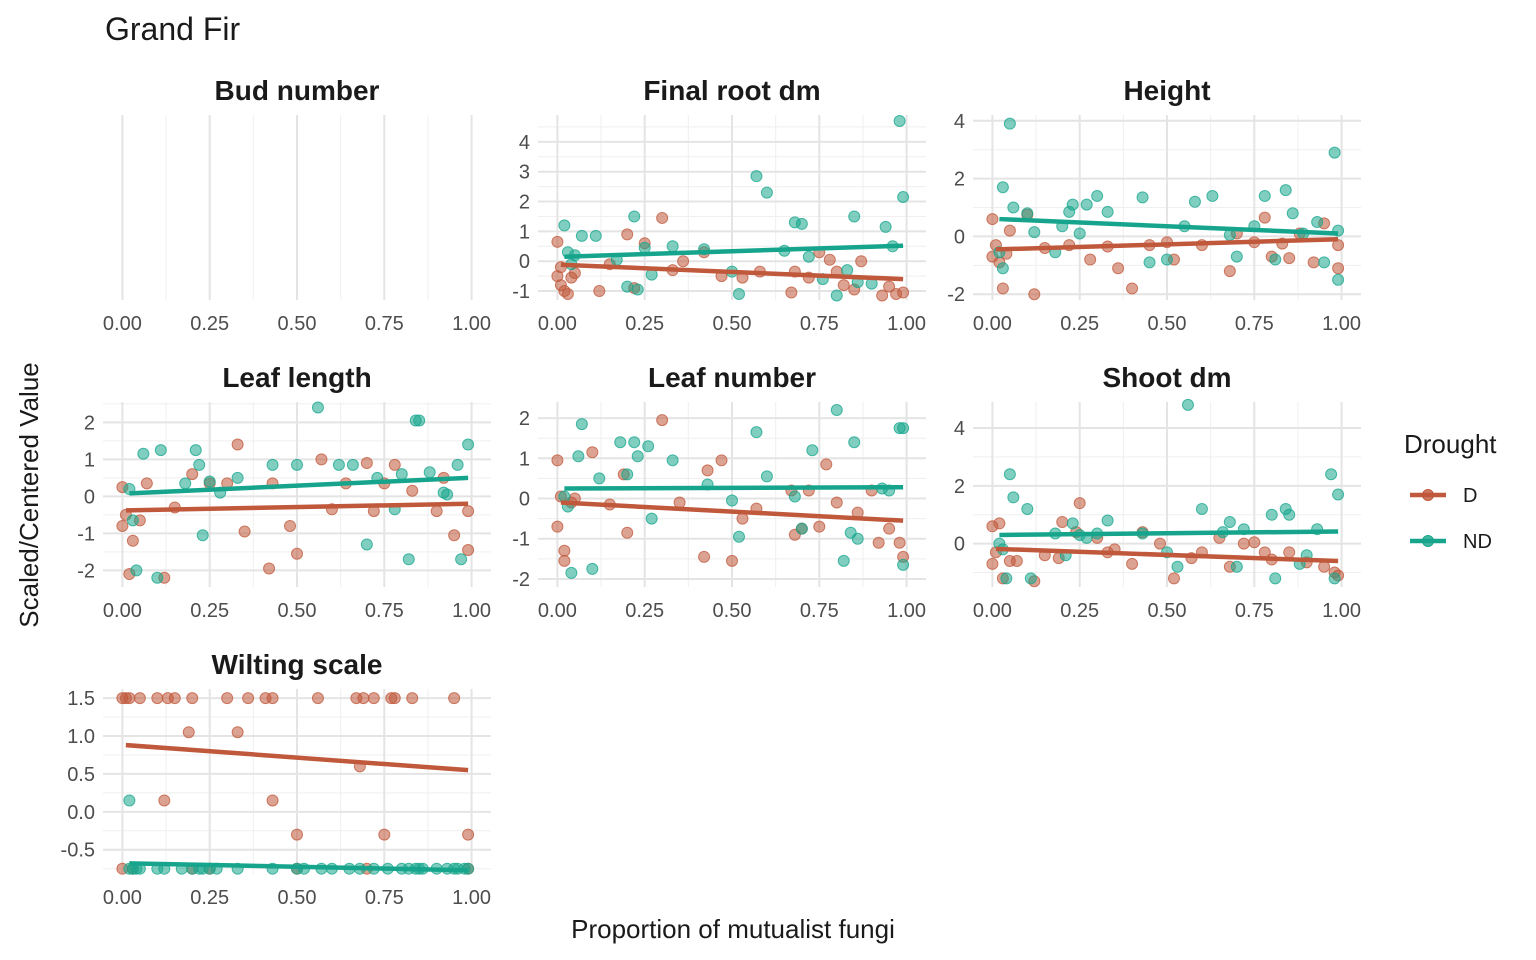 The height and width of the screenshot is (960, 1536). Describe the element at coordinates (524, 232) in the screenshot. I see `y-tick-label: 1` at that location.